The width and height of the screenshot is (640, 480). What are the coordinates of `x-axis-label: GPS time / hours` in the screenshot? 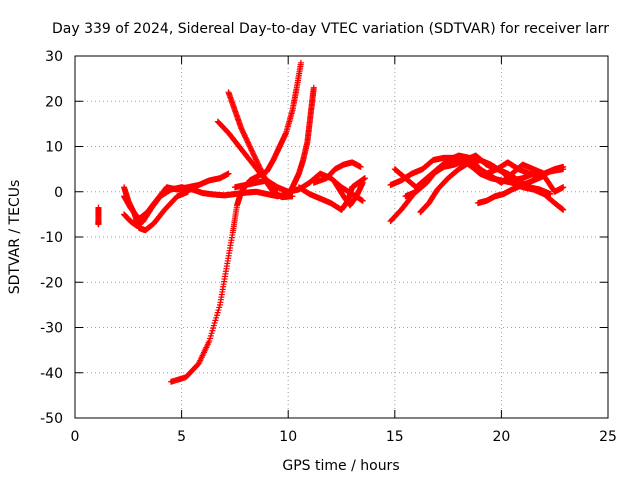 It's located at (340, 466).